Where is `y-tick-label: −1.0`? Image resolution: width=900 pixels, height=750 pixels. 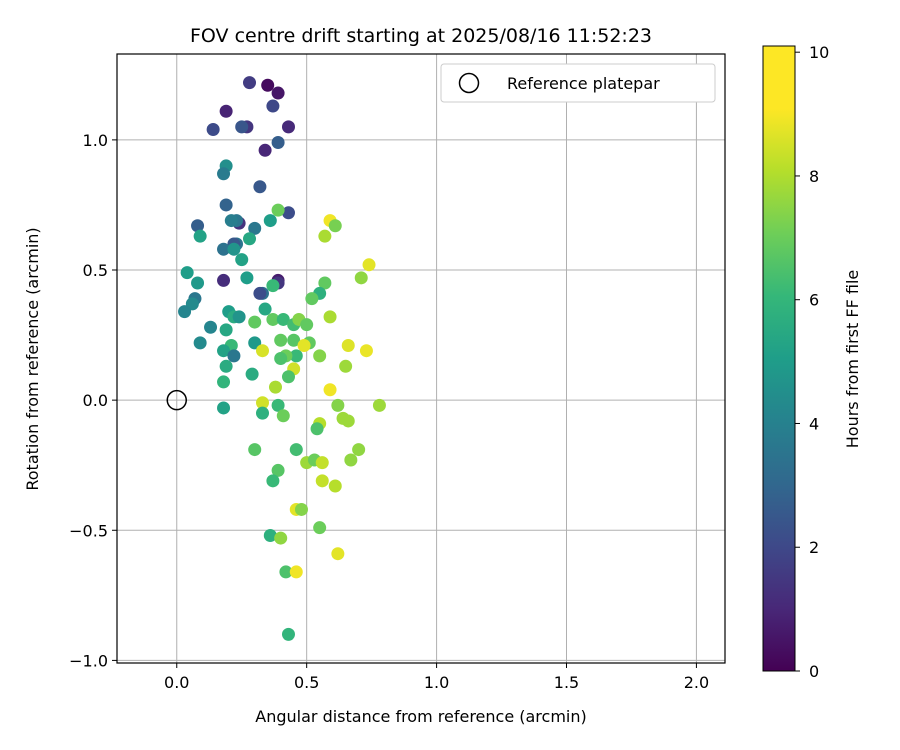
y-tick-label: −1.0 is located at coordinates (88, 660).